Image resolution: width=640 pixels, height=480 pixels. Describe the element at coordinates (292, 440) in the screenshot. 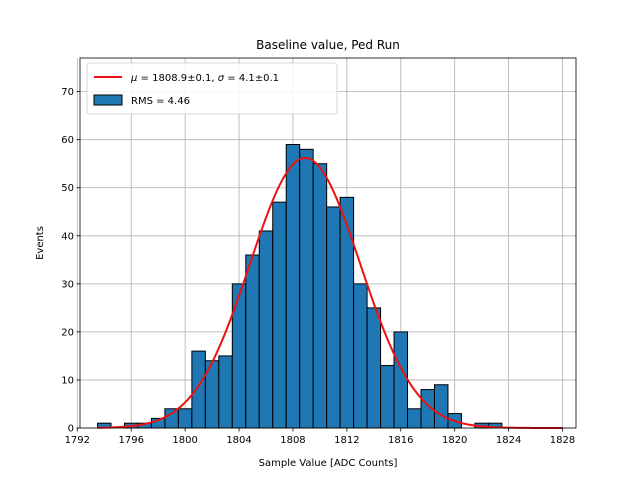

I see `x-tick-label: 1808` at that location.